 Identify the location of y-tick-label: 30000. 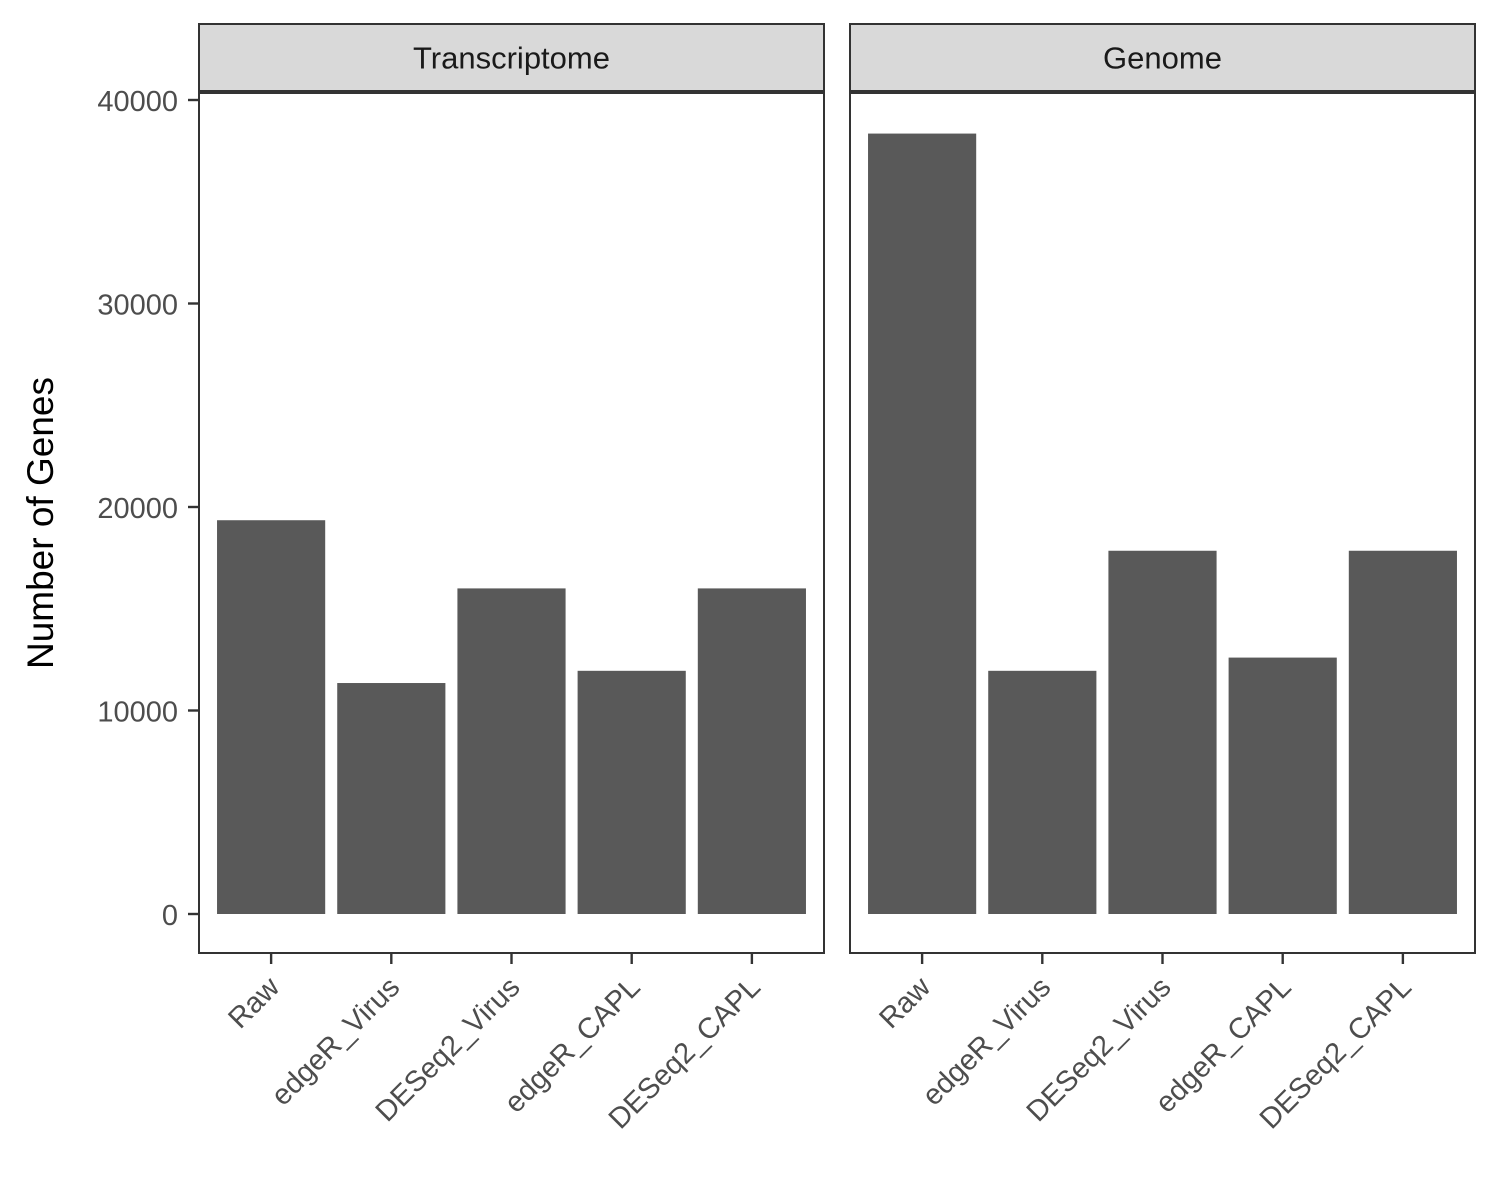
(137, 306).